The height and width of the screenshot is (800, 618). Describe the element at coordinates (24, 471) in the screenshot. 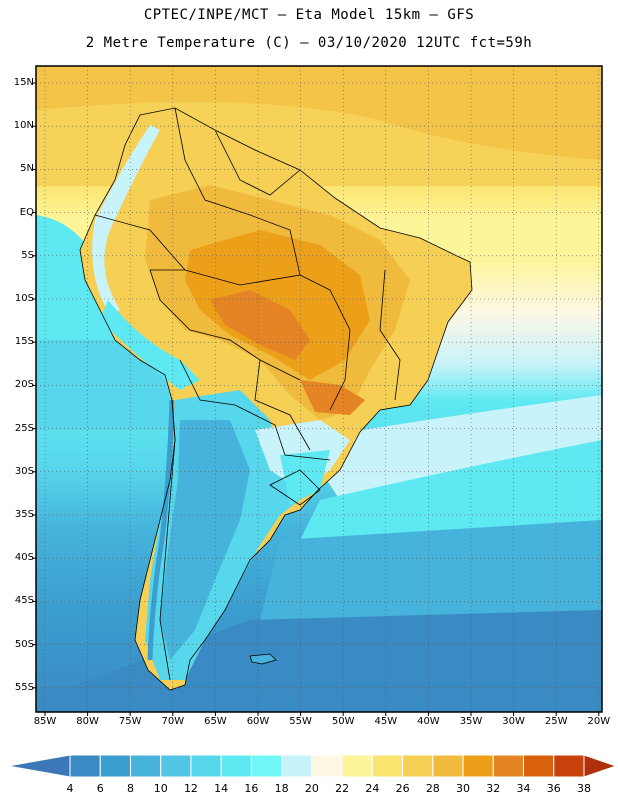

I see `lat-label: 30S` at that location.